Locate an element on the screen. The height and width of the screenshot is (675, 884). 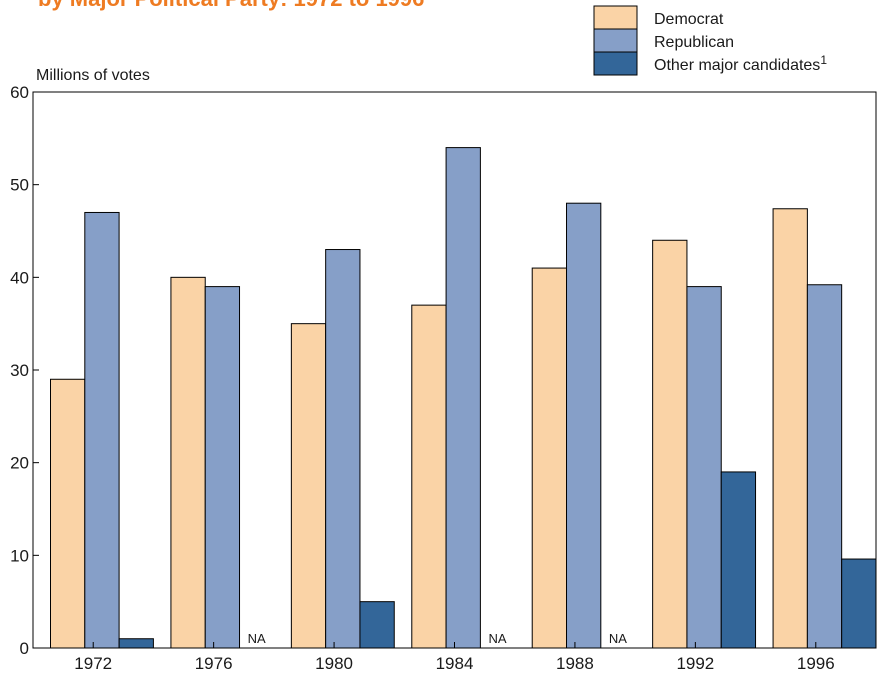
bar-1980-republican is located at coordinates (343, 449).